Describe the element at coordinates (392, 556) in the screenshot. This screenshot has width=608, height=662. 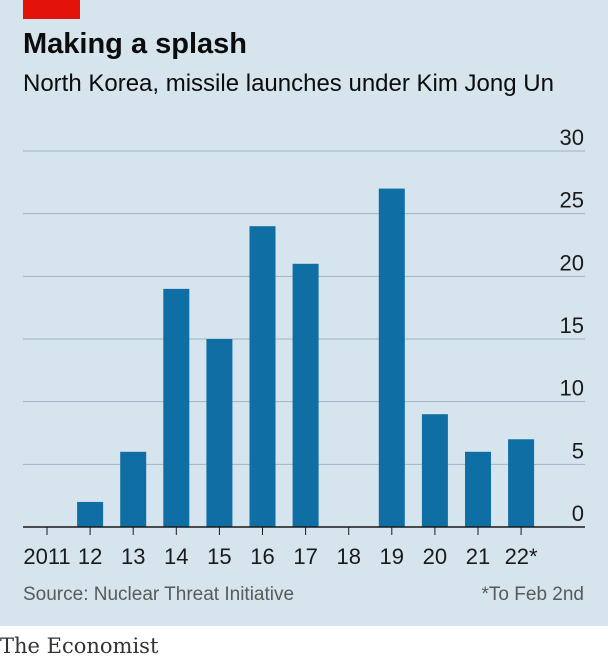
I see `x-tick-label: 19` at that location.